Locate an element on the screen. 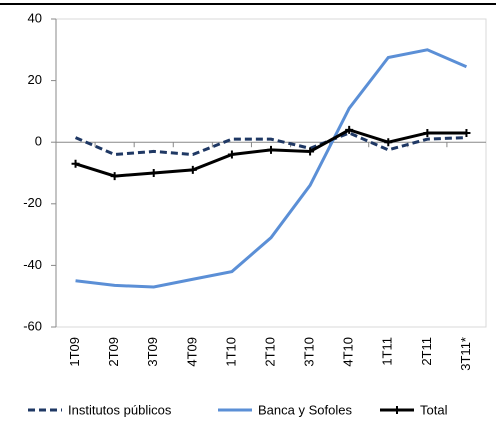 This screenshot has height=425, width=496. x-tick-label: 3T11* is located at coordinates (465, 354).